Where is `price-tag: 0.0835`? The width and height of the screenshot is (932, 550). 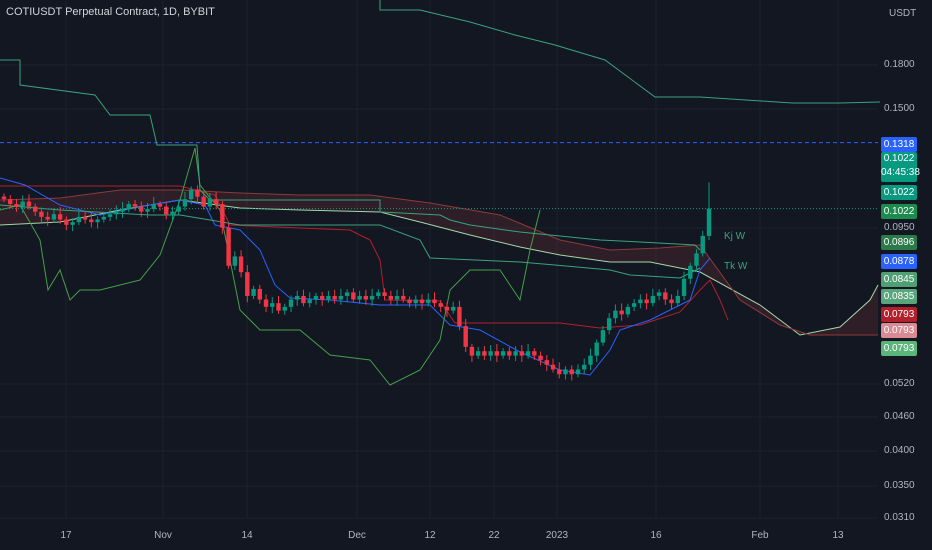 price-tag: 0.0835 is located at coordinates (899, 296).